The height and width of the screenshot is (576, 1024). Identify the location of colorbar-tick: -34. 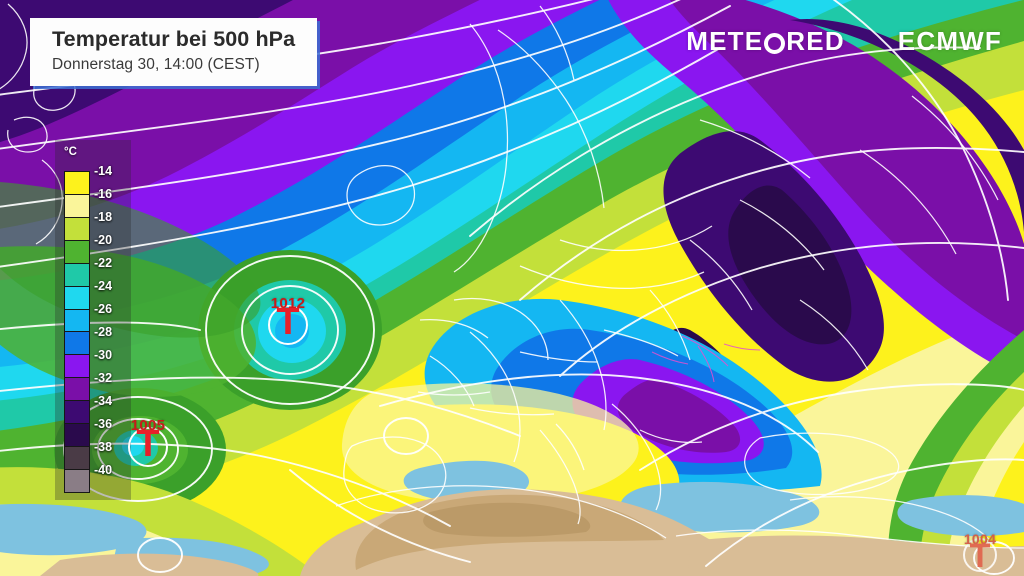
(103, 401).